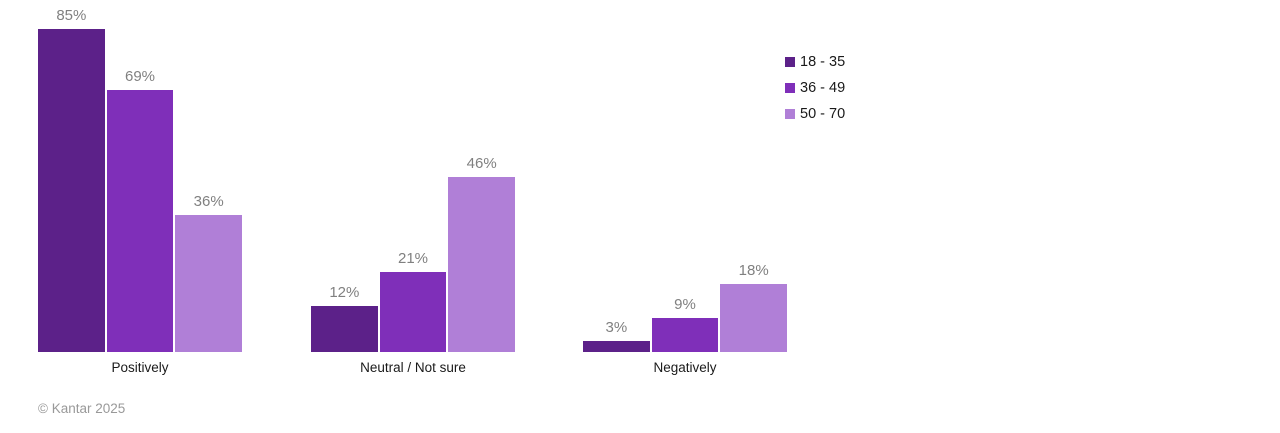 This screenshot has height=433, width=1280. What do you see at coordinates (140, 76) in the screenshot?
I see `value-label: 69%` at bounding box center [140, 76].